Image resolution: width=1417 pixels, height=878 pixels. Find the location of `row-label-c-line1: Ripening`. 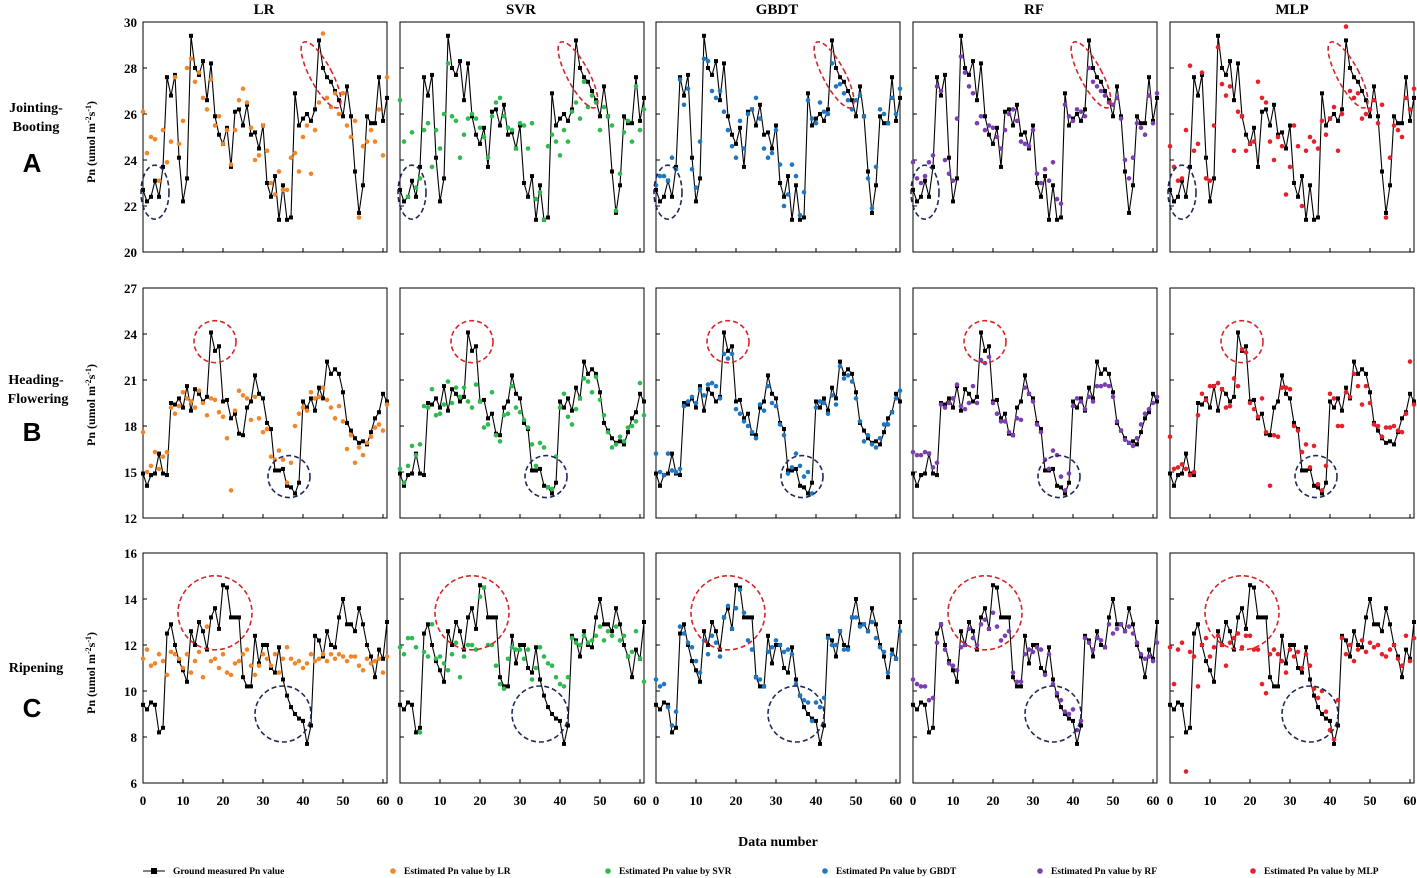

row-label-c-line1: Ripening is located at coordinates (36, 668).